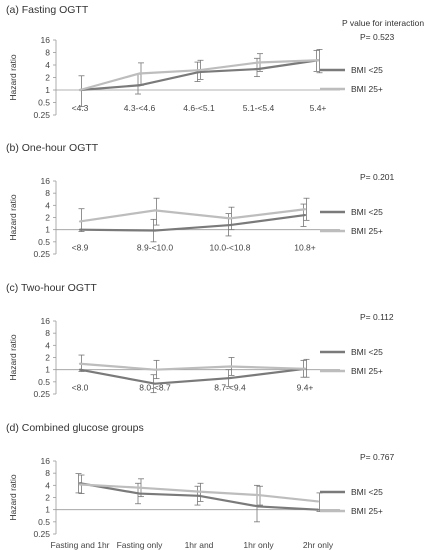 The height and width of the screenshot is (550, 425). What do you see at coordinates (318, 108) in the screenshot?
I see `x-tick-label: 5.4+` at bounding box center [318, 108].